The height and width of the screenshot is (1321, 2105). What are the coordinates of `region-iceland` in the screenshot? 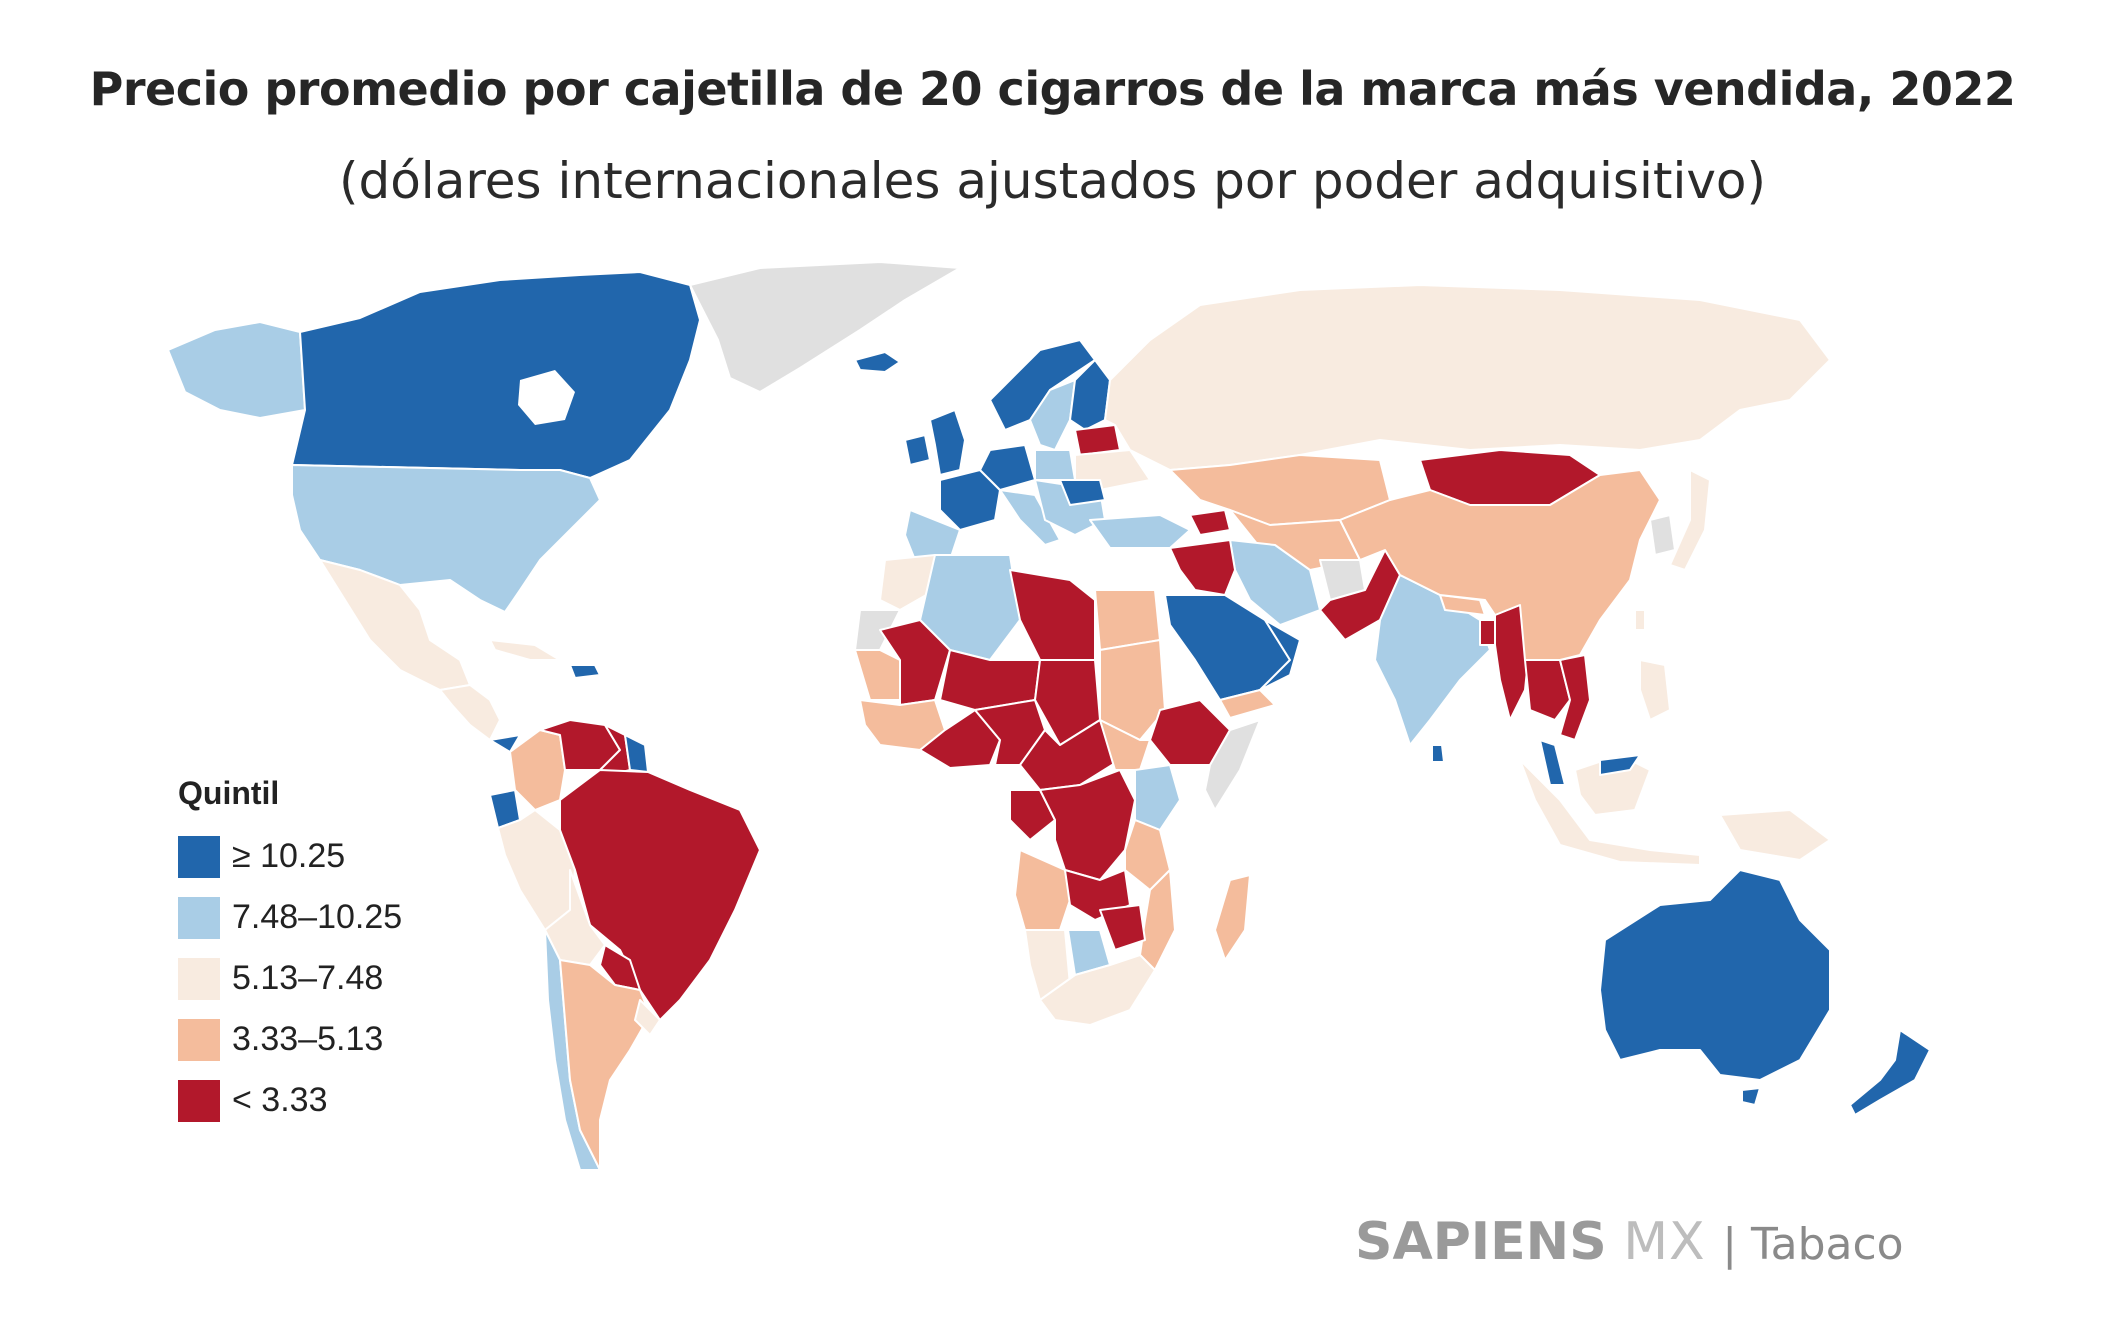 It's located at (877, 362).